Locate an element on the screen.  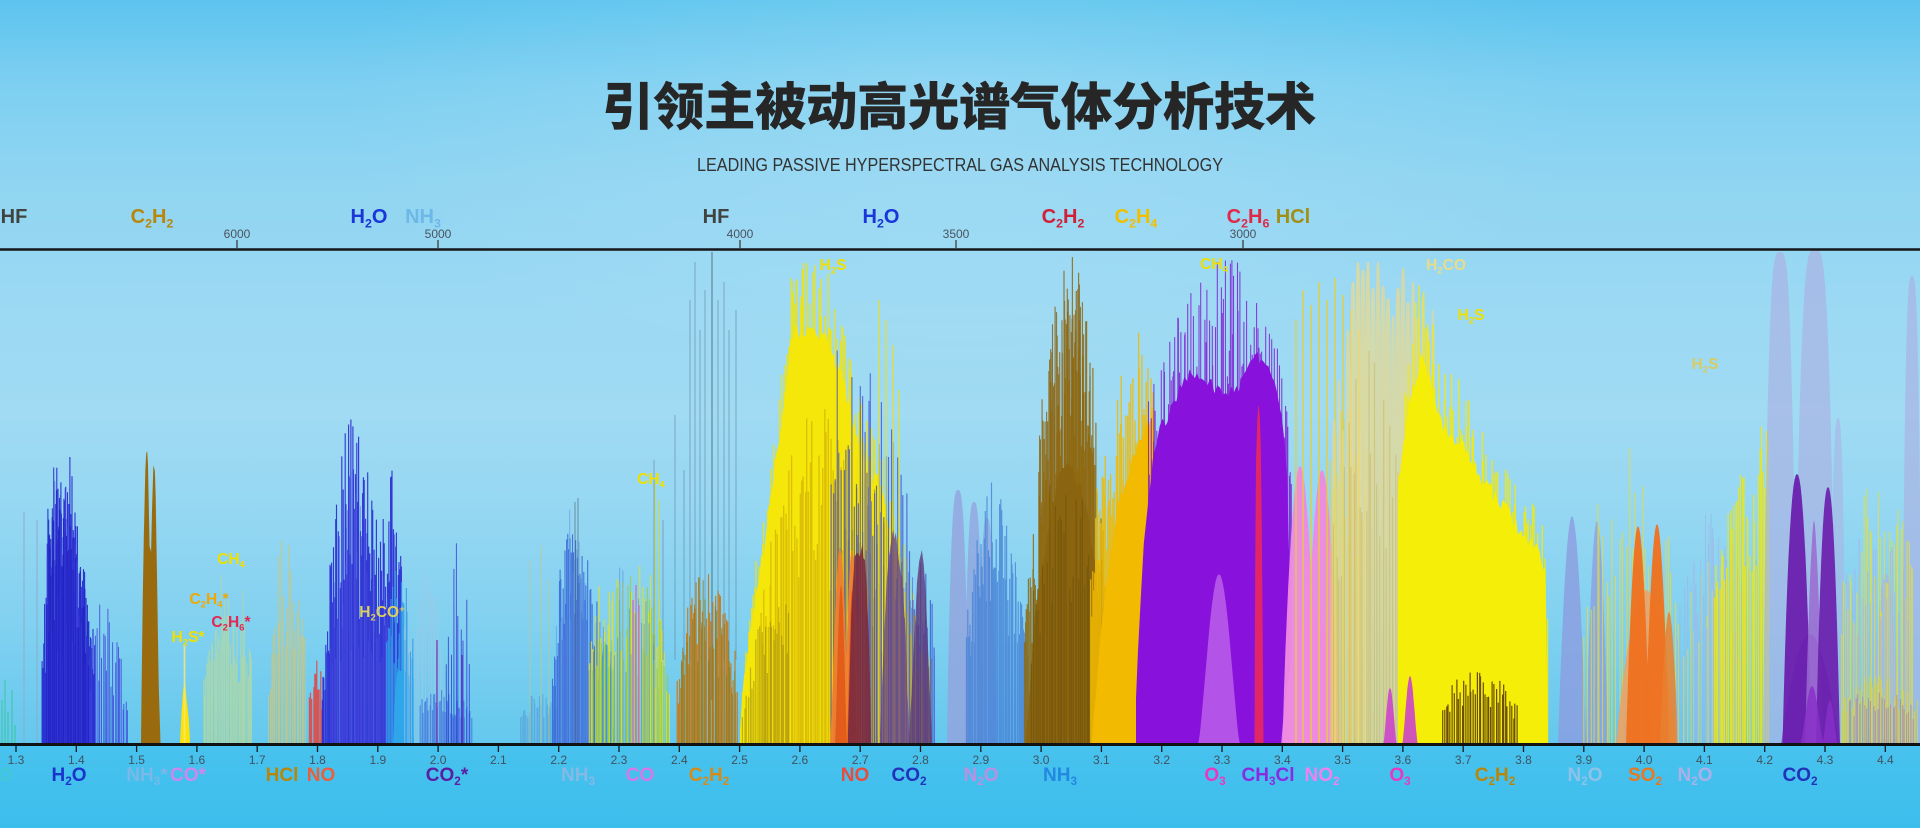
svg-text: 1.4 is located at coordinates (76, 760).